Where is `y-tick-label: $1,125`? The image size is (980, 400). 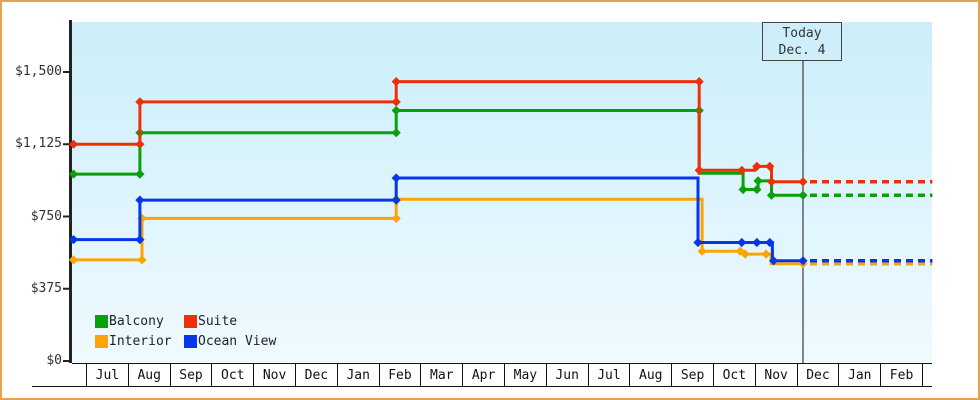 y-tick-label: $1,125 is located at coordinates (38, 144).